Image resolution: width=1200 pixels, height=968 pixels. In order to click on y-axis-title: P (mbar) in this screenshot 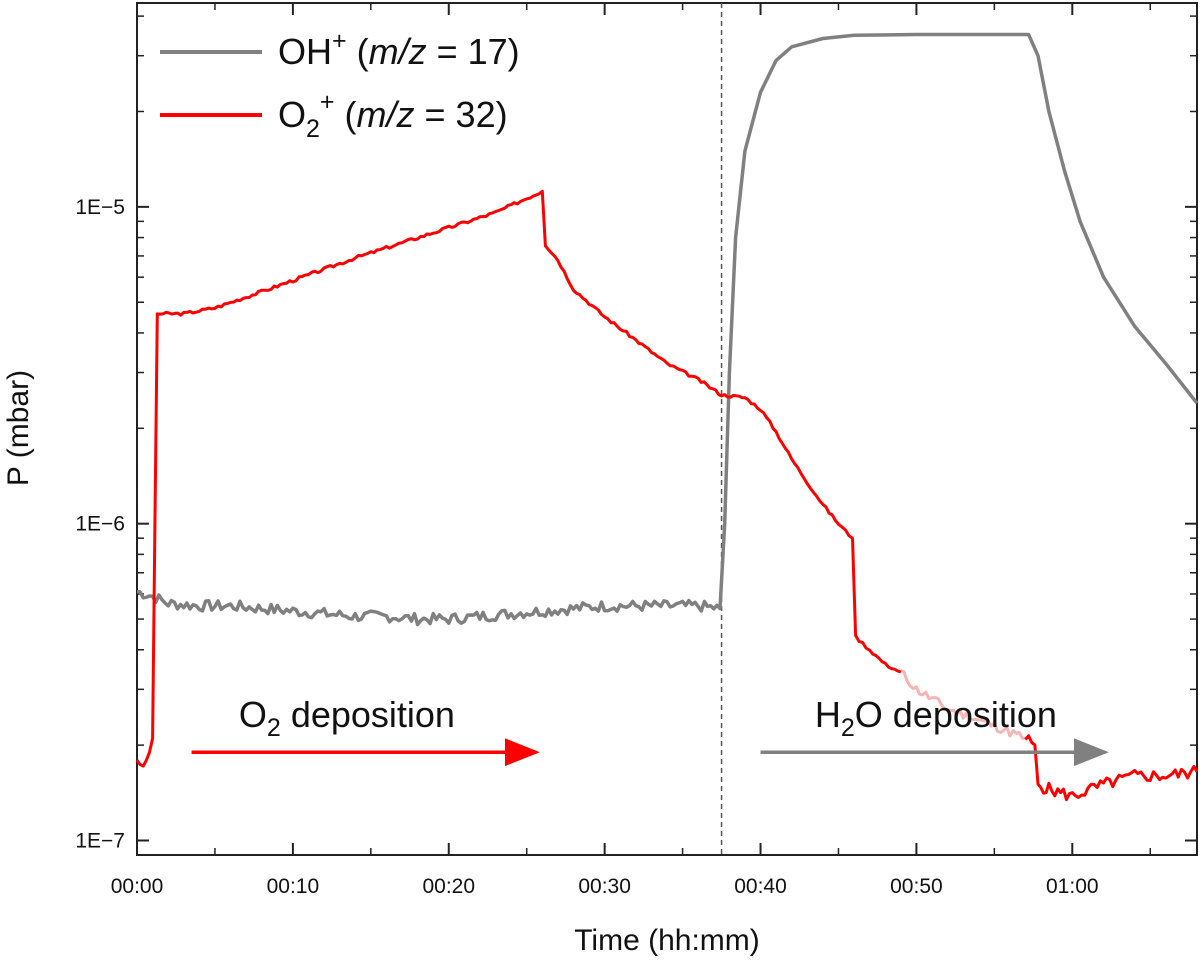, I will do `click(18, 428)`.